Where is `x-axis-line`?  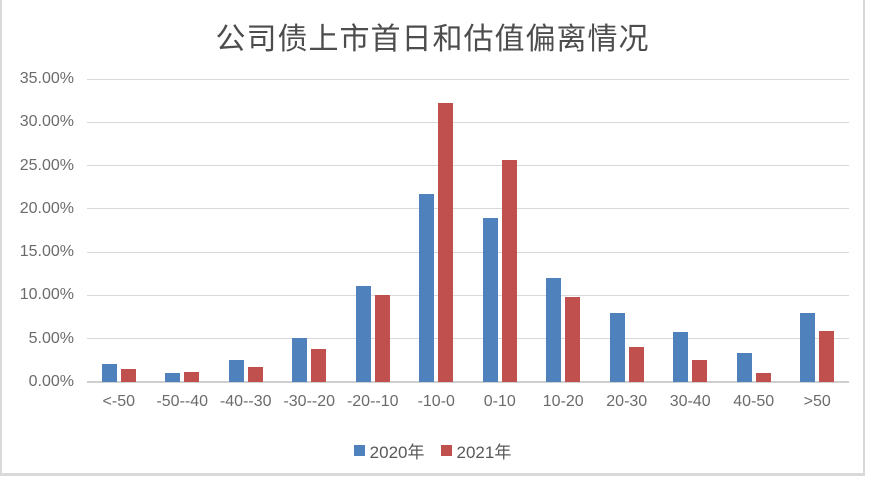 x-axis-line is located at coordinates (468, 382).